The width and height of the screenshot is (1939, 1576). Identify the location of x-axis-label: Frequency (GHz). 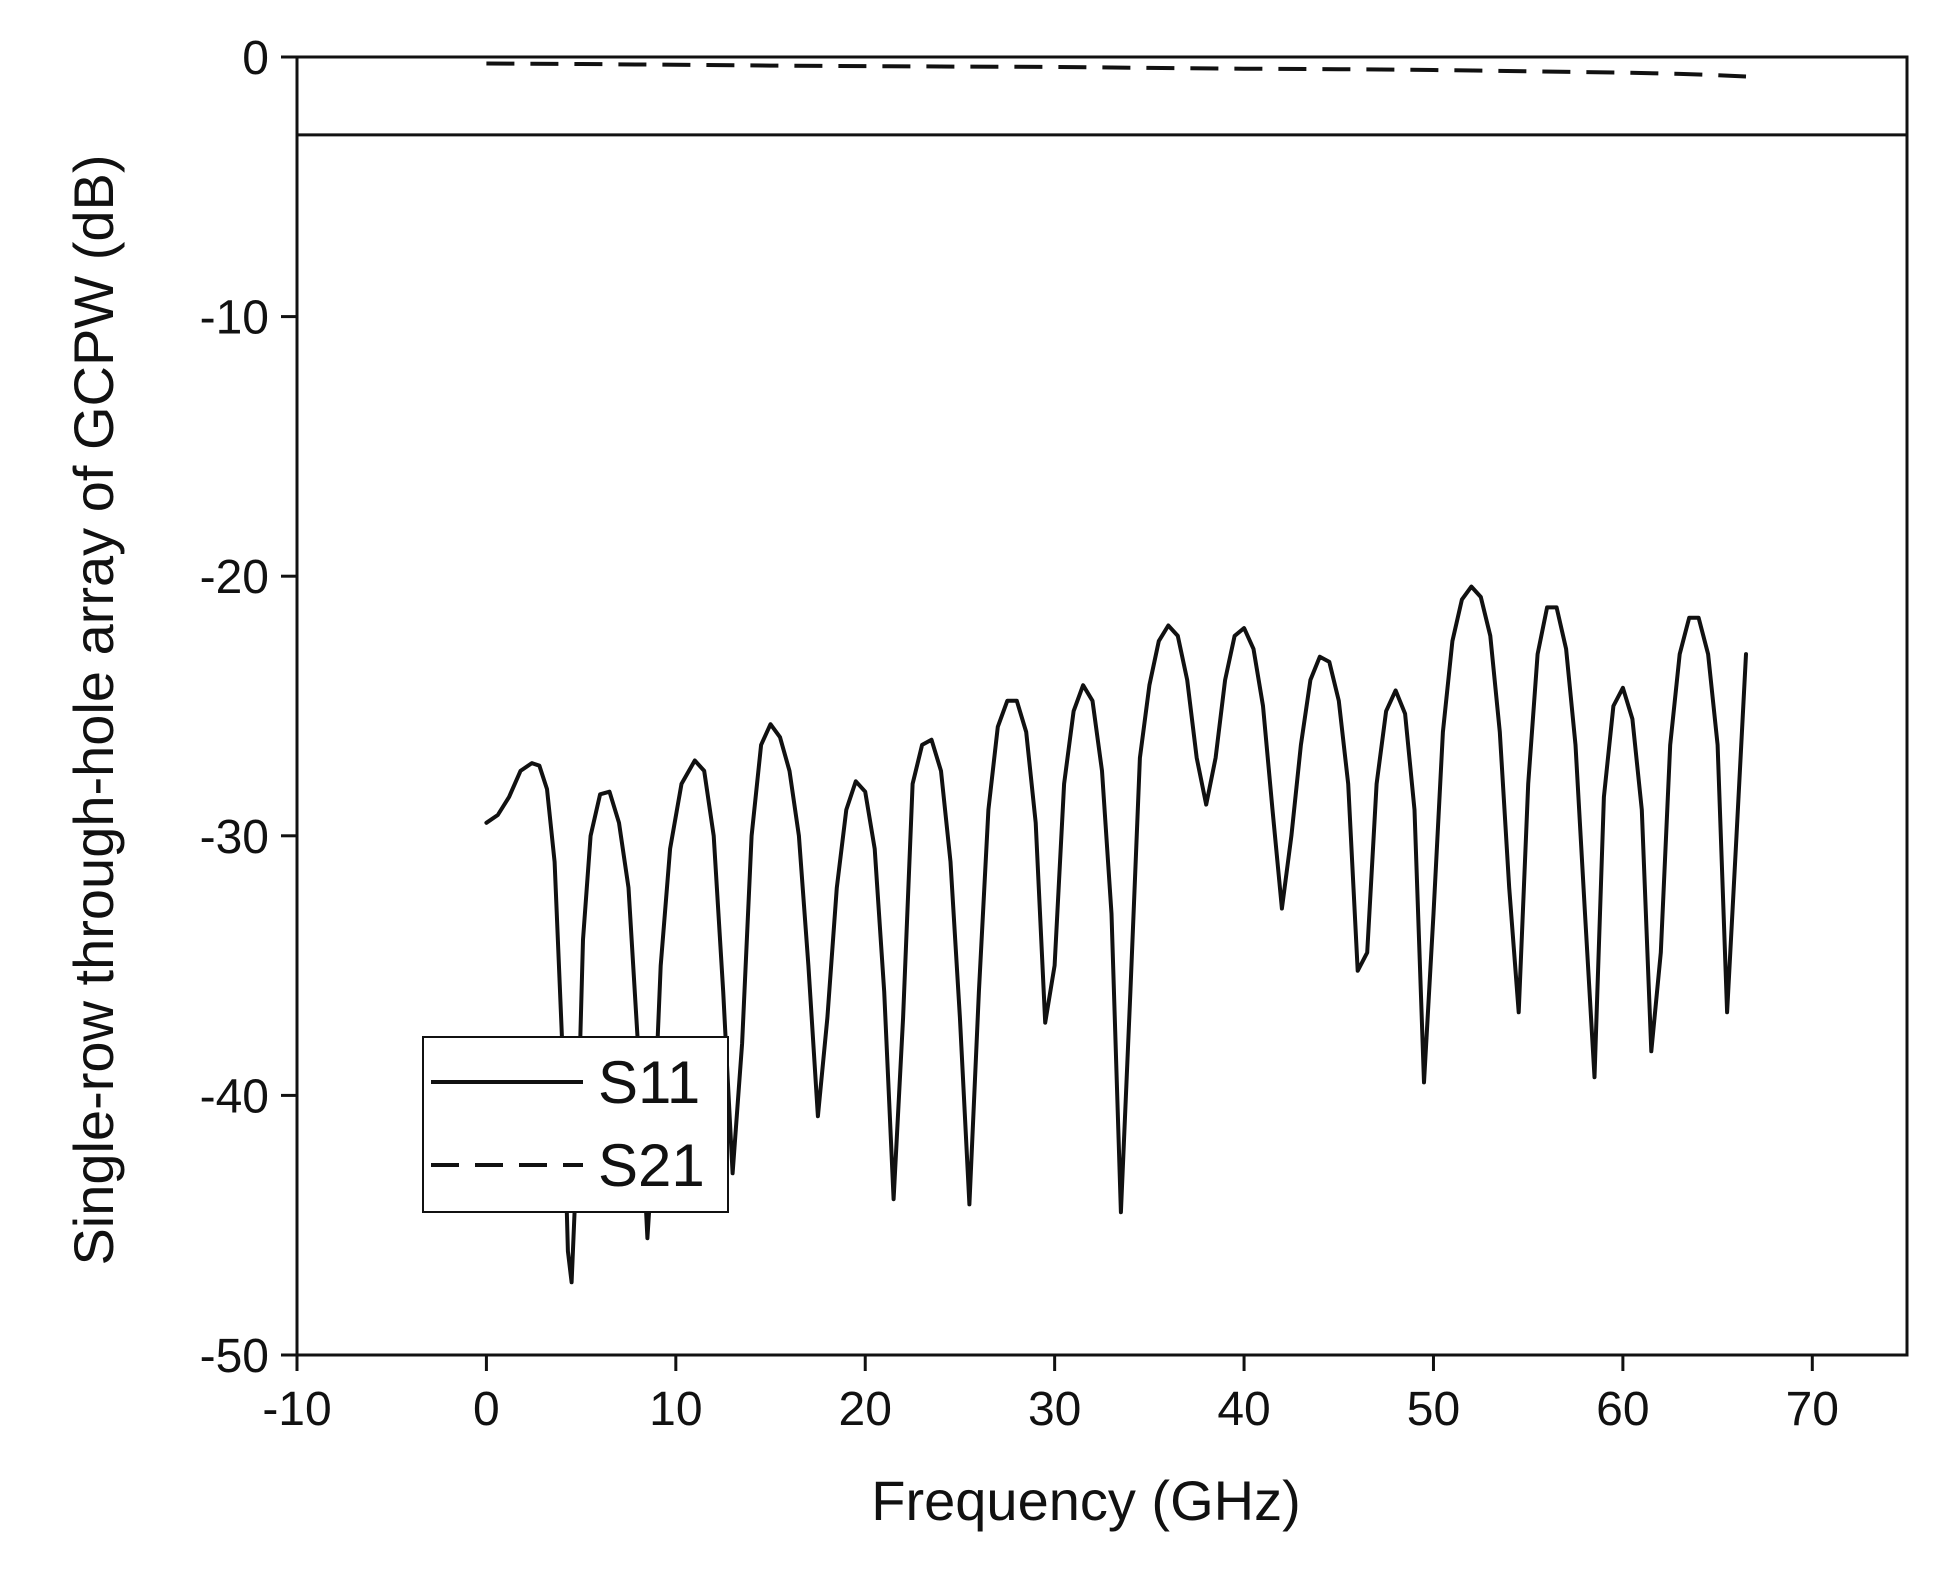
(1085, 1500).